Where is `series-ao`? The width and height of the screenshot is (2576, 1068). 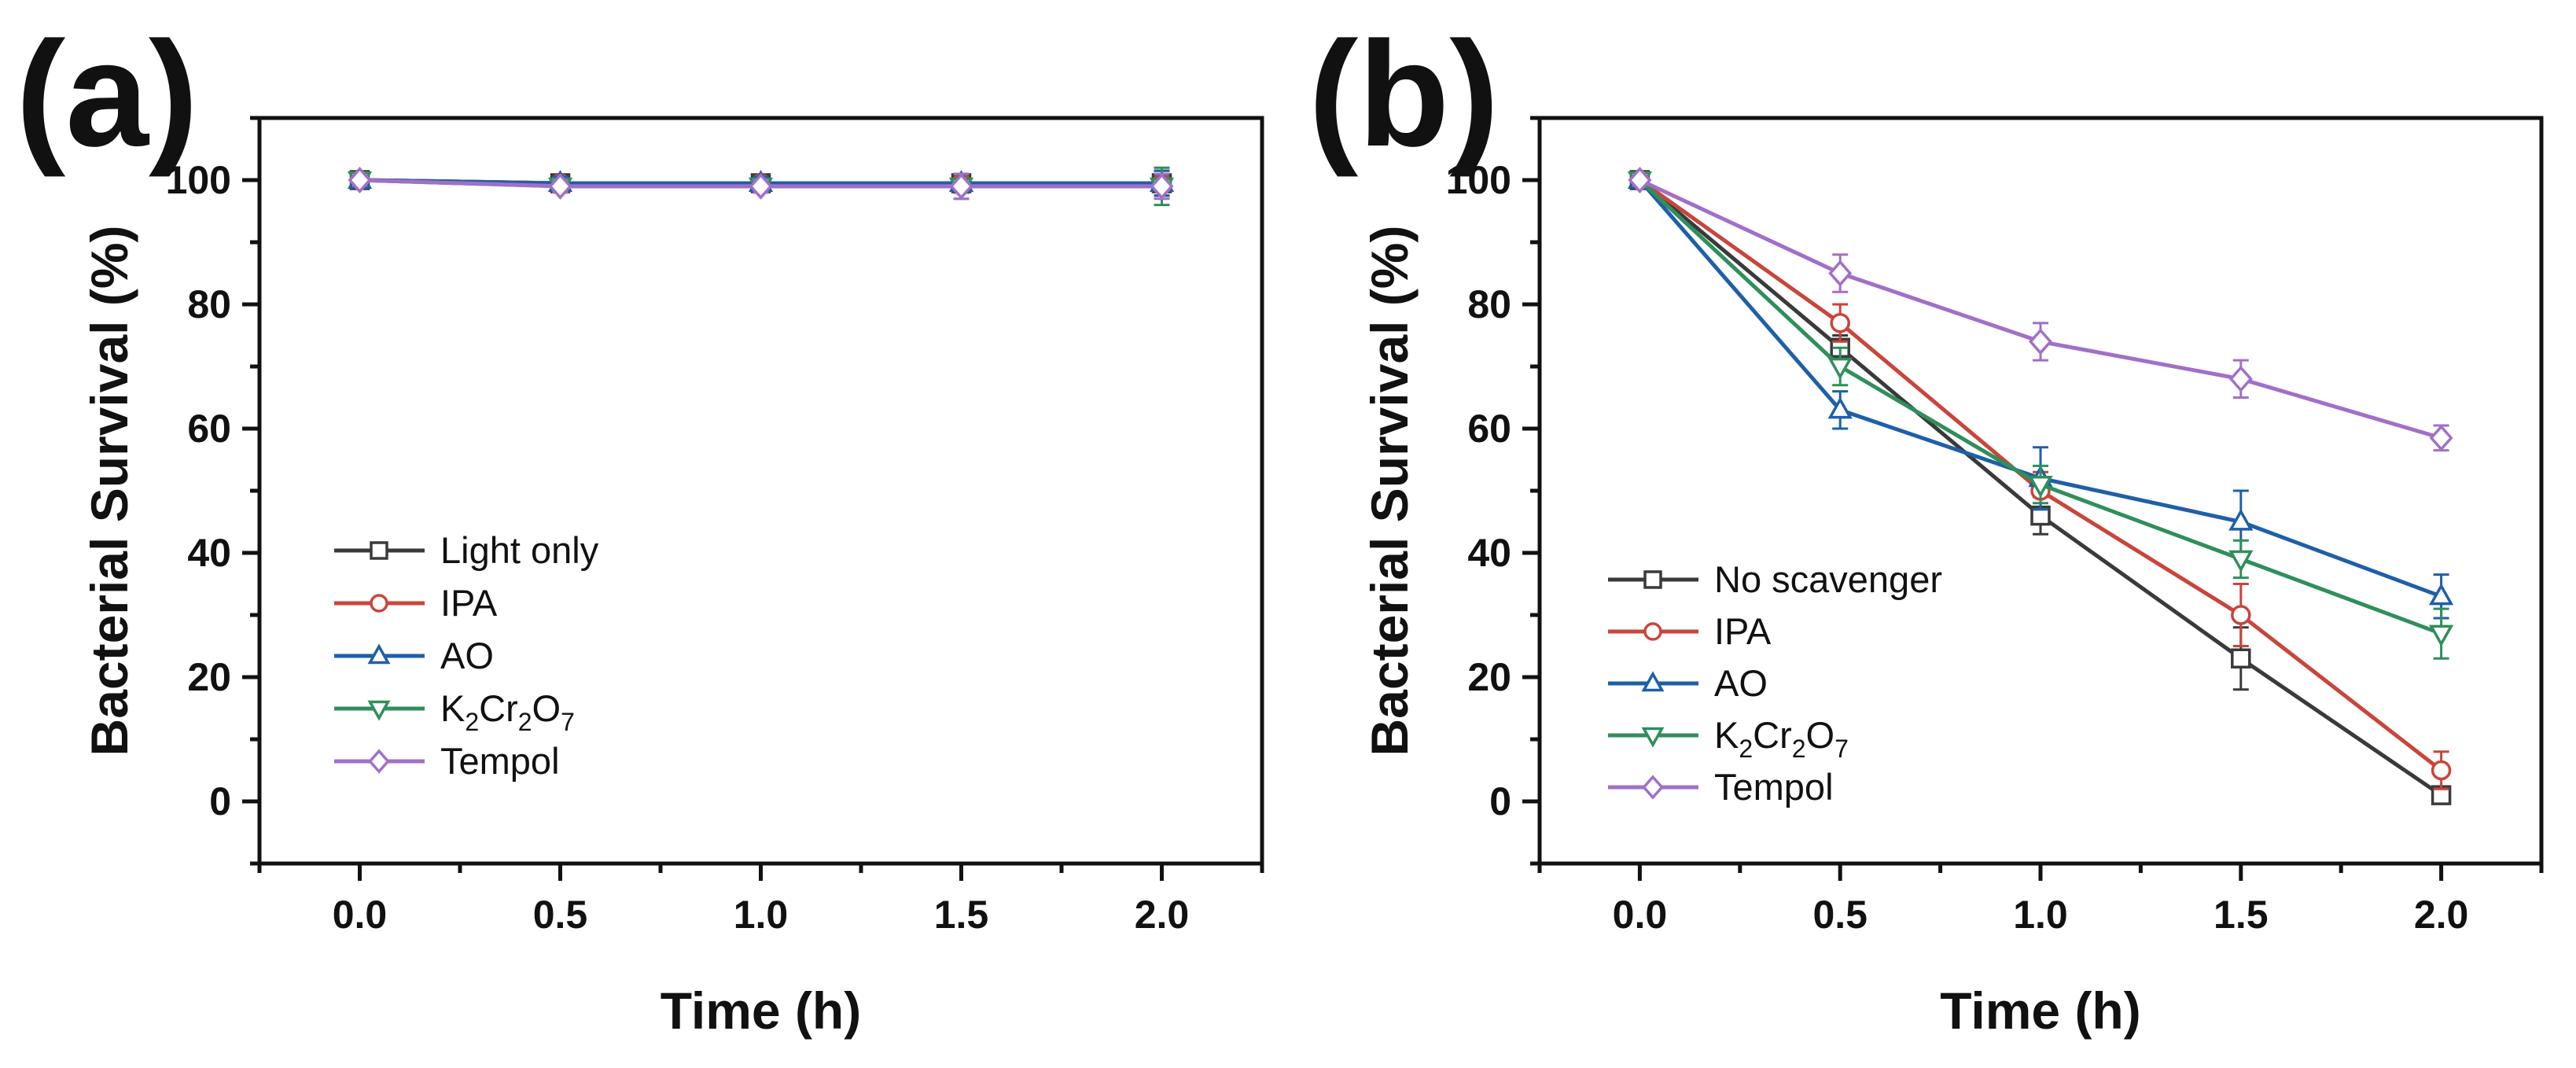 series-ao is located at coordinates (2040, 393).